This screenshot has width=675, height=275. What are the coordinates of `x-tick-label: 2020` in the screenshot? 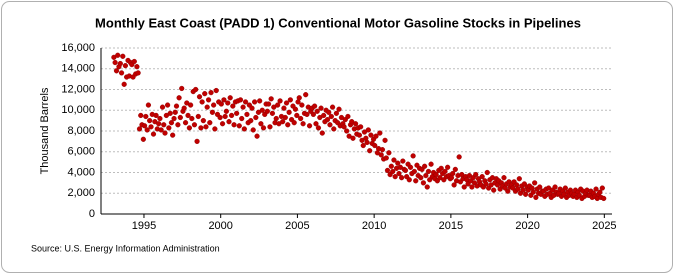 It's located at (527, 226).